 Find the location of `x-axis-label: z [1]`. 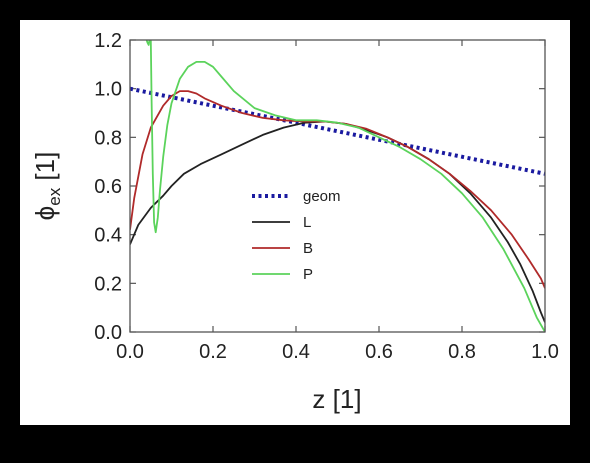

x-axis-label: z [1] is located at coordinates (336, 399).